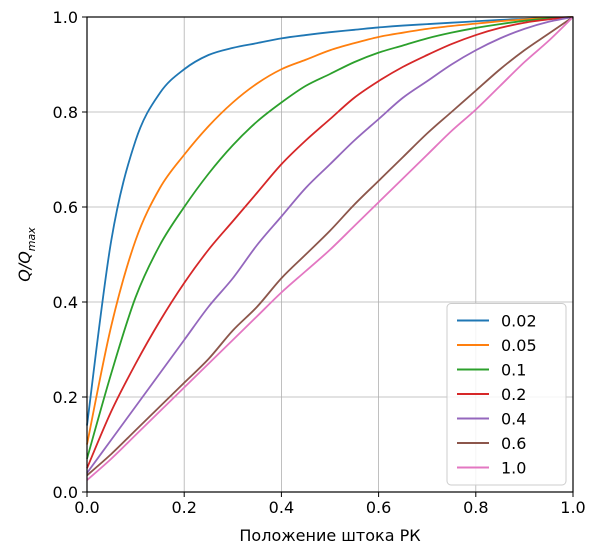  I want to click on legend-item-0.6: 0.6, so click(491, 443).